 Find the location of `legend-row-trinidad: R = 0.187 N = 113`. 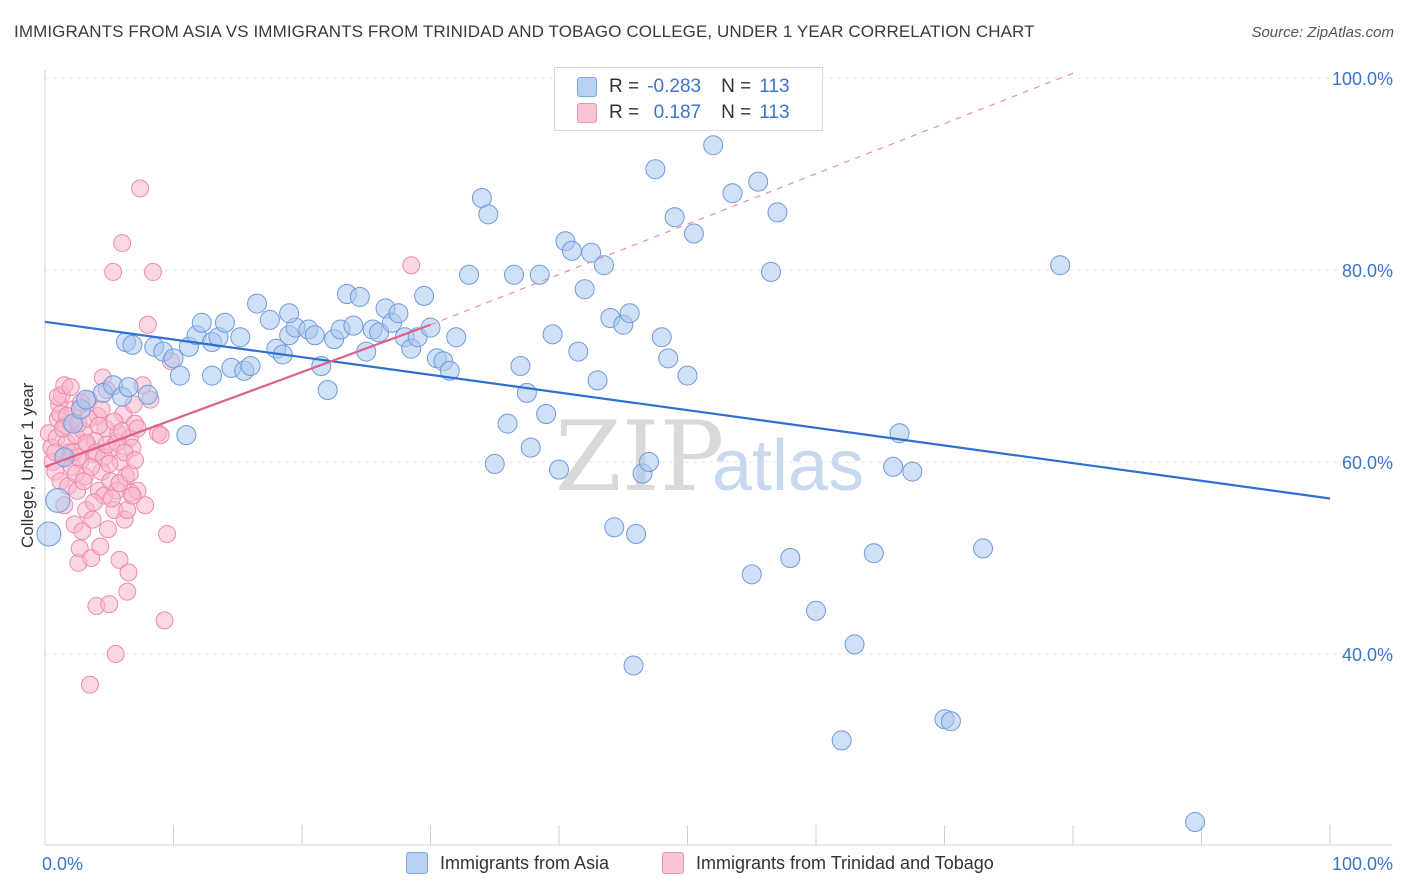

legend-row-trinidad: R = 0.187 N = 113 is located at coordinates (683, 113).